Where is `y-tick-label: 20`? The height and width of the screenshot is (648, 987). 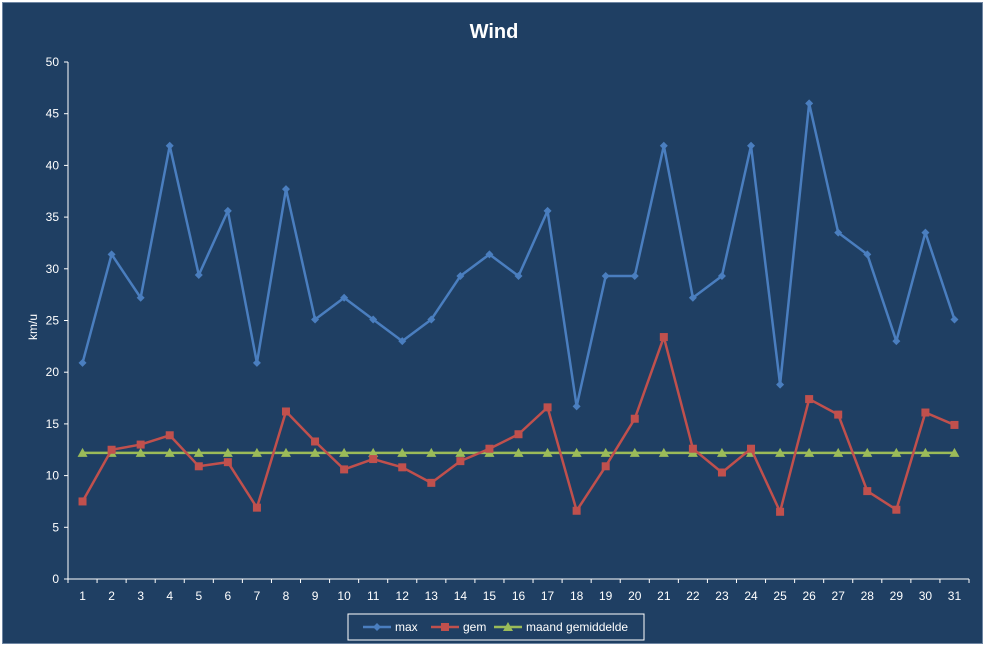
y-tick-label: 20 is located at coordinates (53, 372).